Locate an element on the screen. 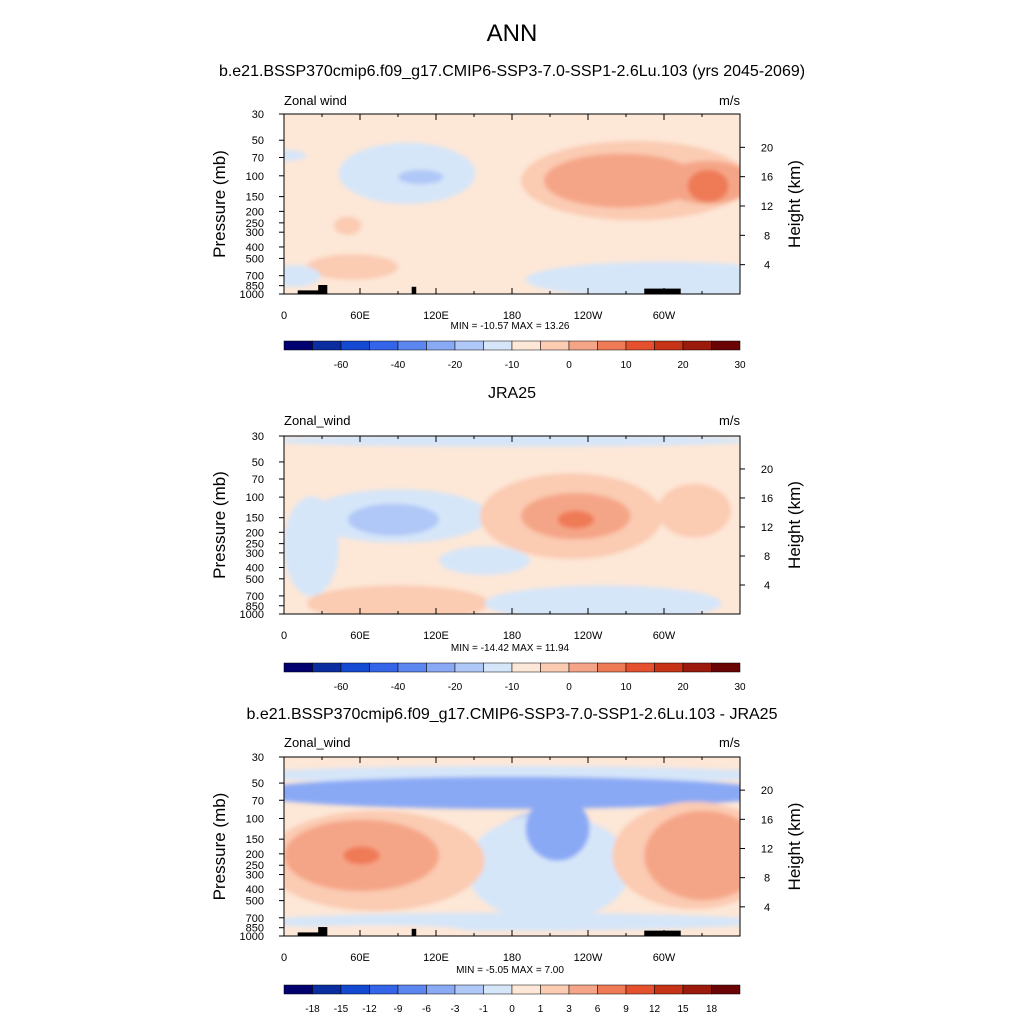 Image resolution: width=1024 pixels, height=1024 pixels. units-label: m/s is located at coordinates (729, 742).